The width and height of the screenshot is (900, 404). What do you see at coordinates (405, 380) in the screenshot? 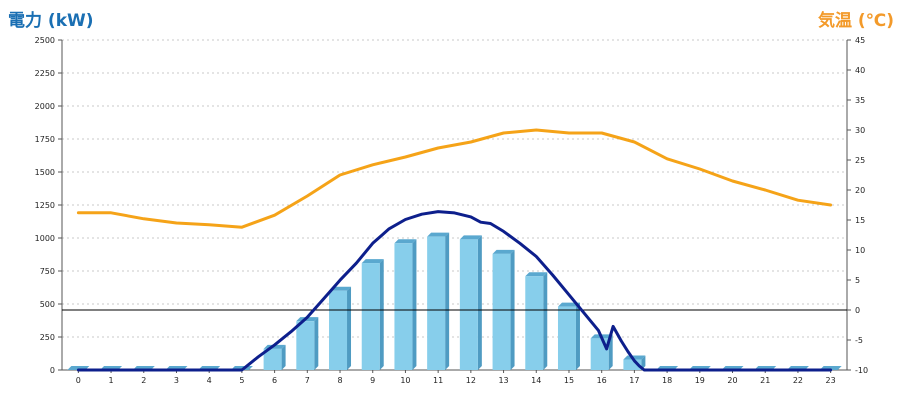
I see `x-tick-label: 10` at bounding box center [405, 380].